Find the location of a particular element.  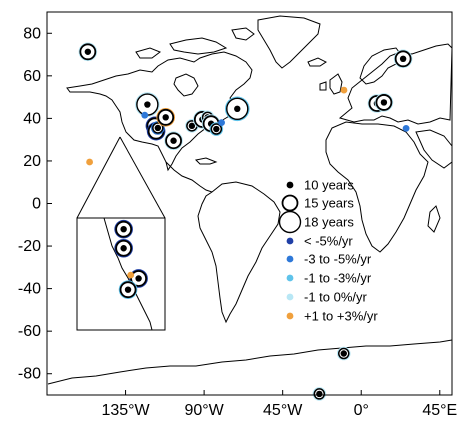

coastline-eurasia is located at coordinates (395, 84).